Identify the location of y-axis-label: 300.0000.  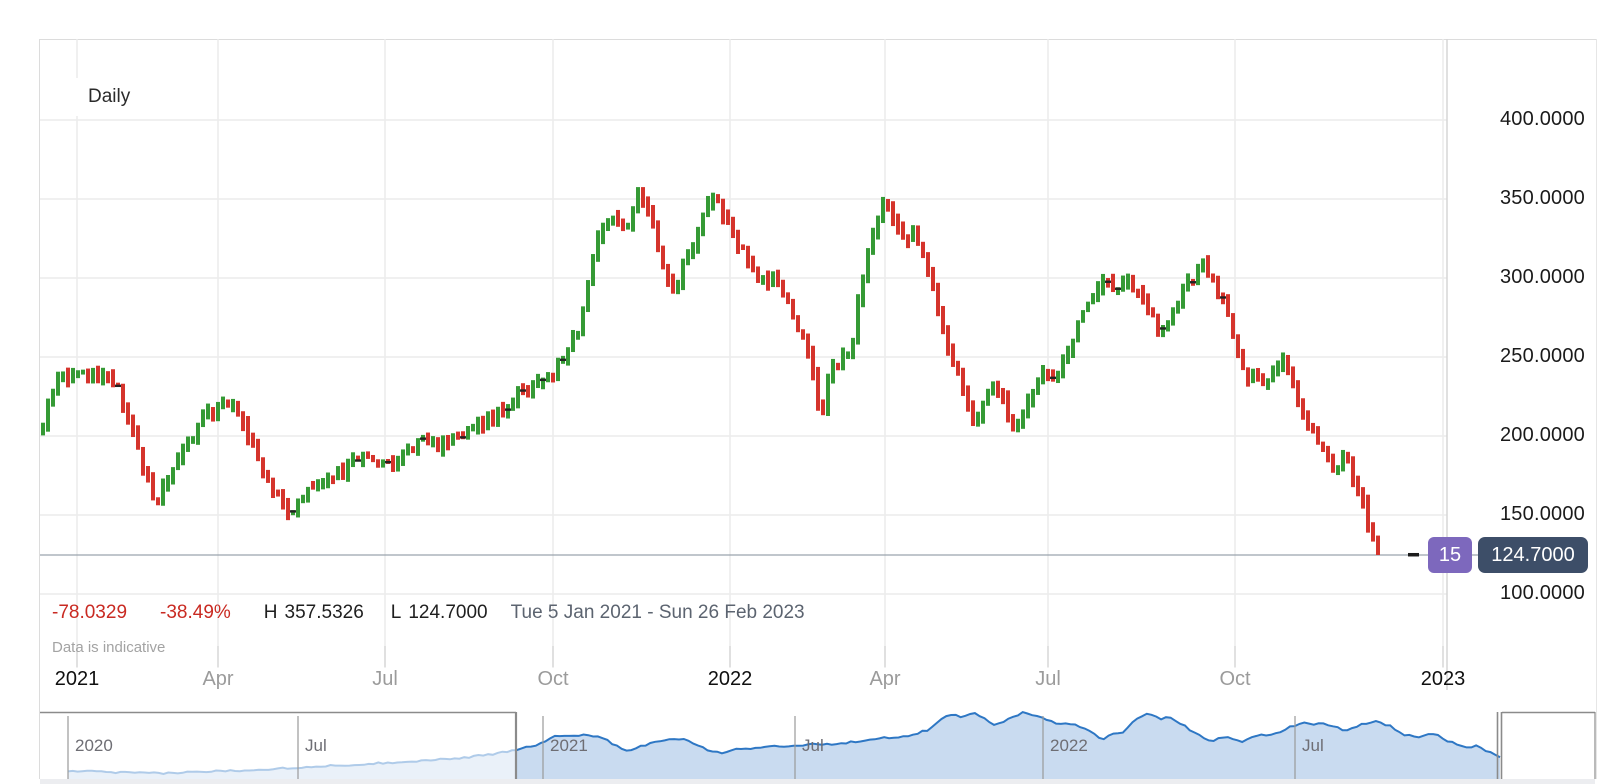
(1542, 277).